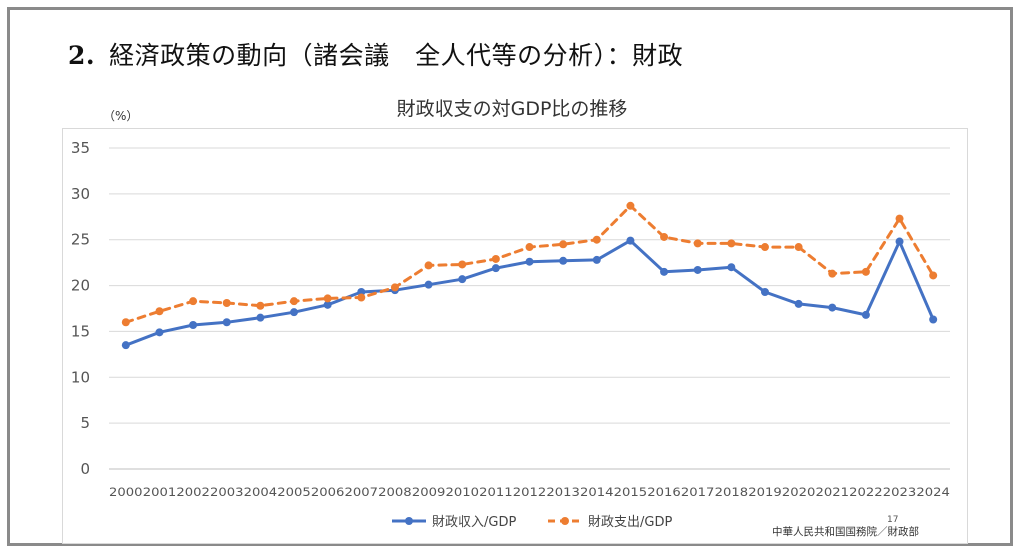  Describe the element at coordinates (512, 109) in the screenshot. I see `chart-title: 財政収支の対GDP比の推移` at that location.